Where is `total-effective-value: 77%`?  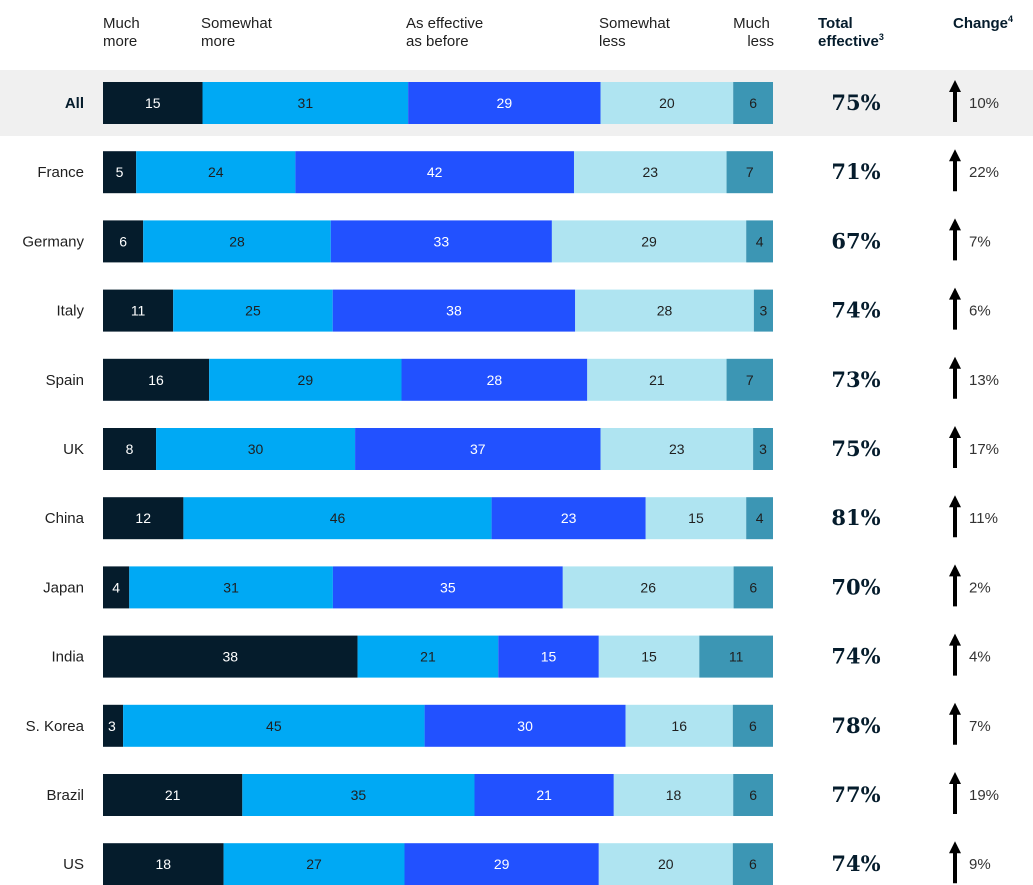 total-effective-value: 77% is located at coordinates (855, 794).